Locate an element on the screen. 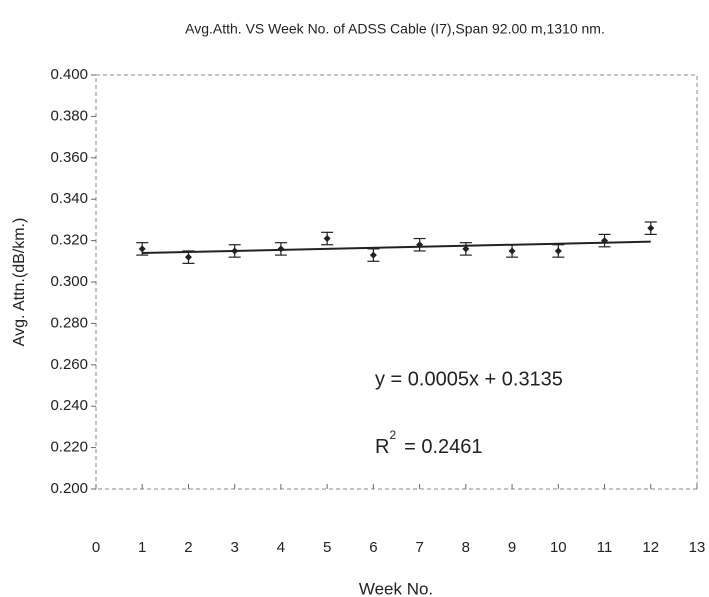 This screenshot has width=709, height=597. r-squared: R2 = 0.2461 is located at coordinates (429, 443).